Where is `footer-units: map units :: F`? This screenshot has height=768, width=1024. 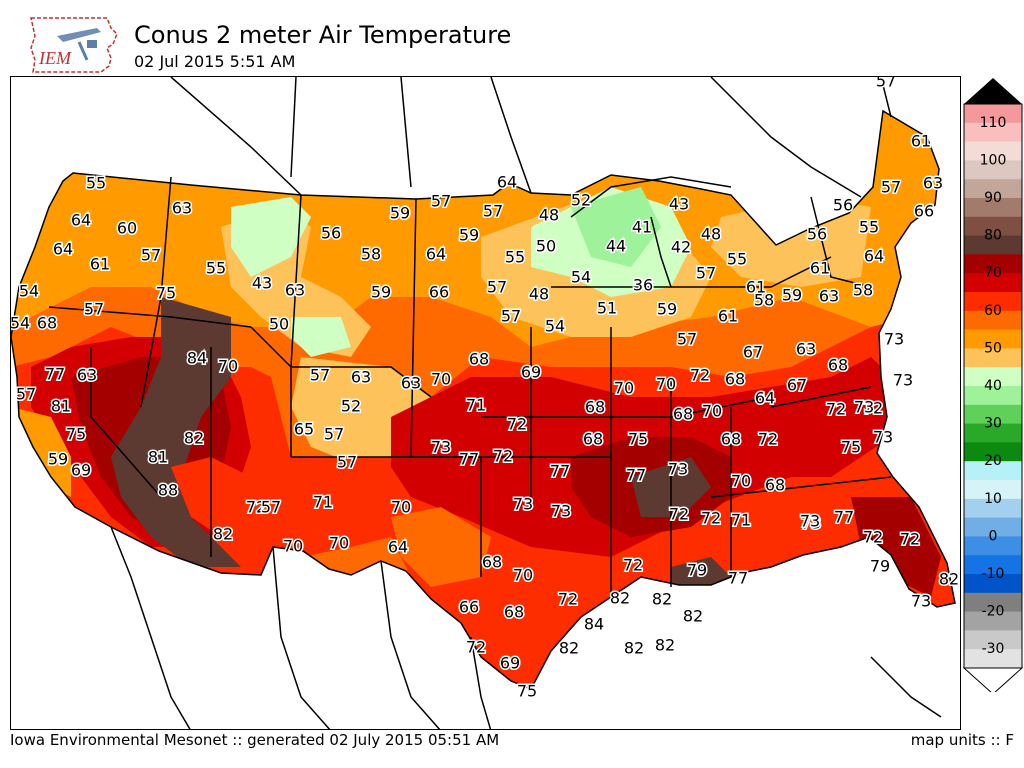
footer-units: map units :: F is located at coordinates (962, 740).